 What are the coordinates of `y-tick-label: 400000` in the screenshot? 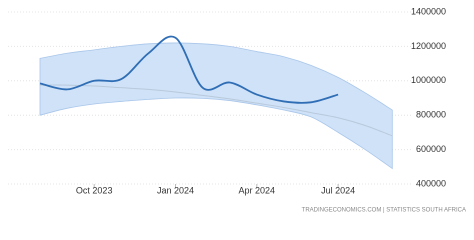 It's located at (431, 183).